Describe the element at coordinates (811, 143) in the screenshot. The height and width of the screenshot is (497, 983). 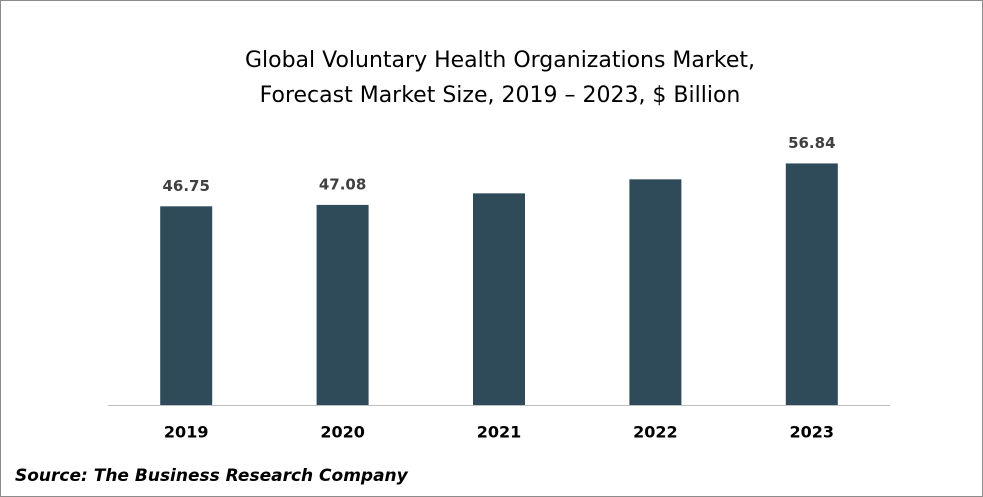
I see `data-label: 56.84` at that location.